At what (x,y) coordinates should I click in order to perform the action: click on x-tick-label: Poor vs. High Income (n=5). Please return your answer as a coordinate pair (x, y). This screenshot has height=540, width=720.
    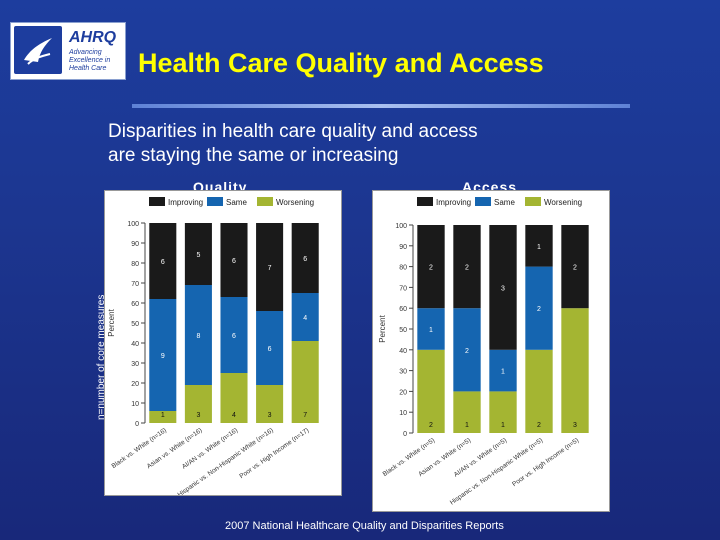
    Looking at the image, I should click on (545, 462).